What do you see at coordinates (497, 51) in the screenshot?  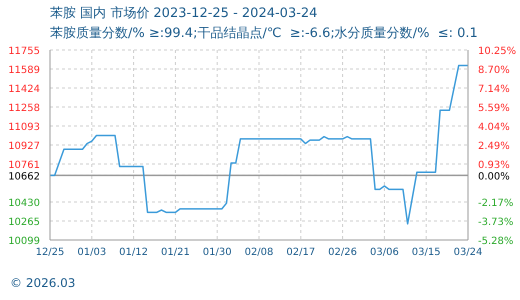 I see `y2-tick-label: 10.25%` at bounding box center [497, 51].